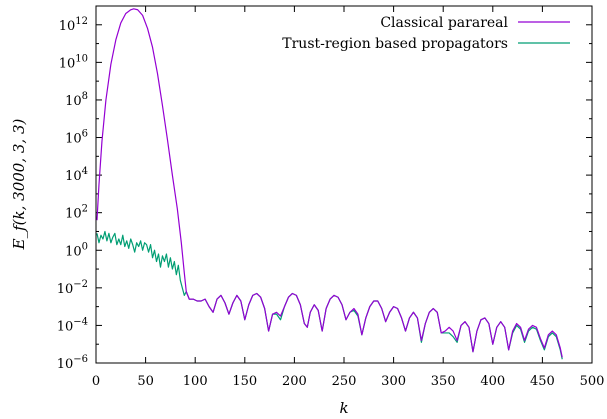 Image resolution: width=607 pixels, height=419 pixels. What do you see at coordinates (492, 381) in the screenshot?
I see `x-tick-label: 400` at bounding box center [492, 381].